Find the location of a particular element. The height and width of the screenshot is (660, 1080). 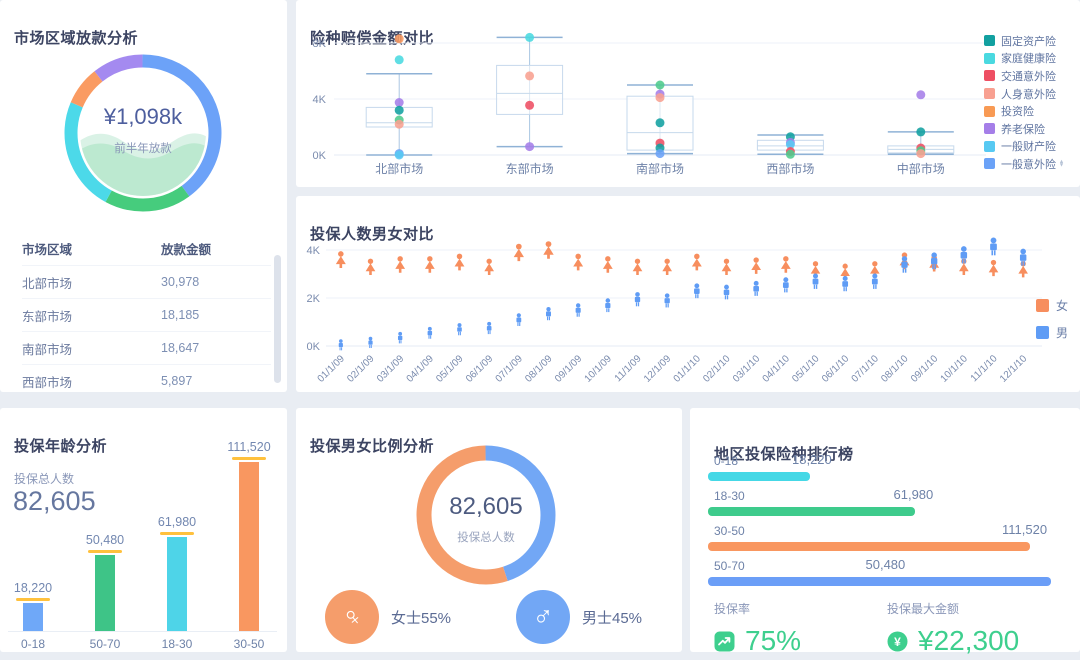

svg-text: 8K is located at coordinates (320, 44).